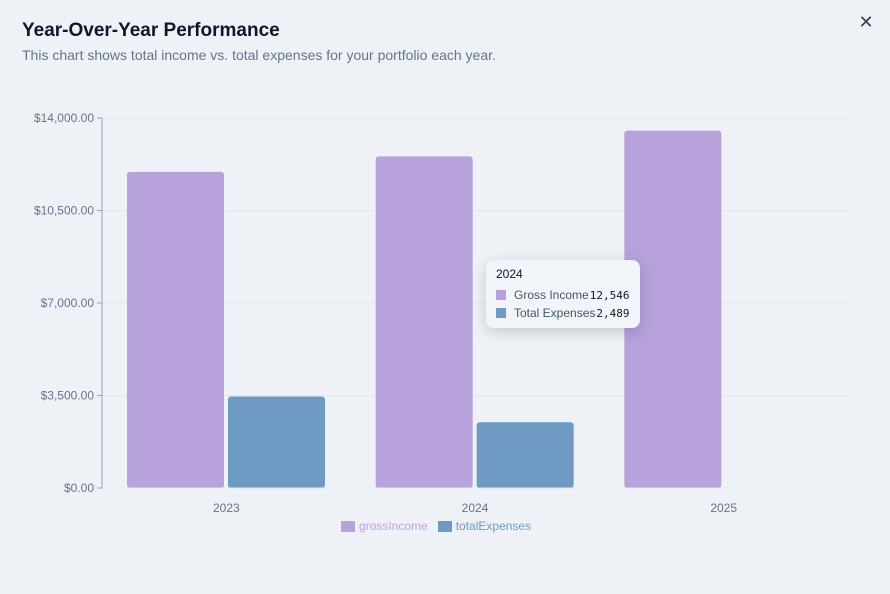  Describe the element at coordinates (79, 488) in the screenshot. I see `y-tick-label: $0.00` at that location.